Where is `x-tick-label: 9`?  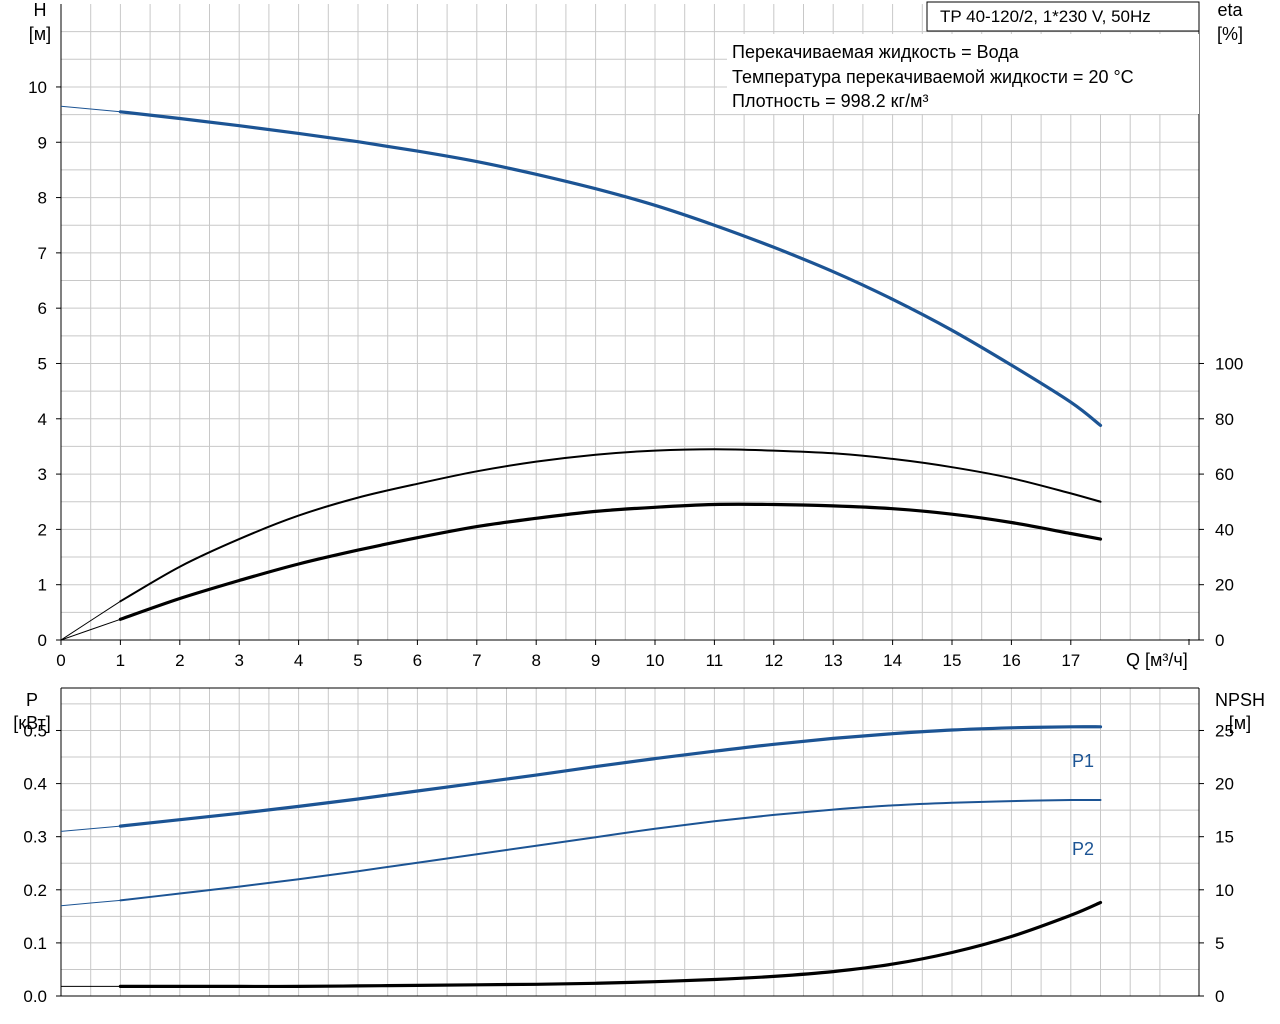 x-tick-label: 9 is located at coordinates (595, 660).